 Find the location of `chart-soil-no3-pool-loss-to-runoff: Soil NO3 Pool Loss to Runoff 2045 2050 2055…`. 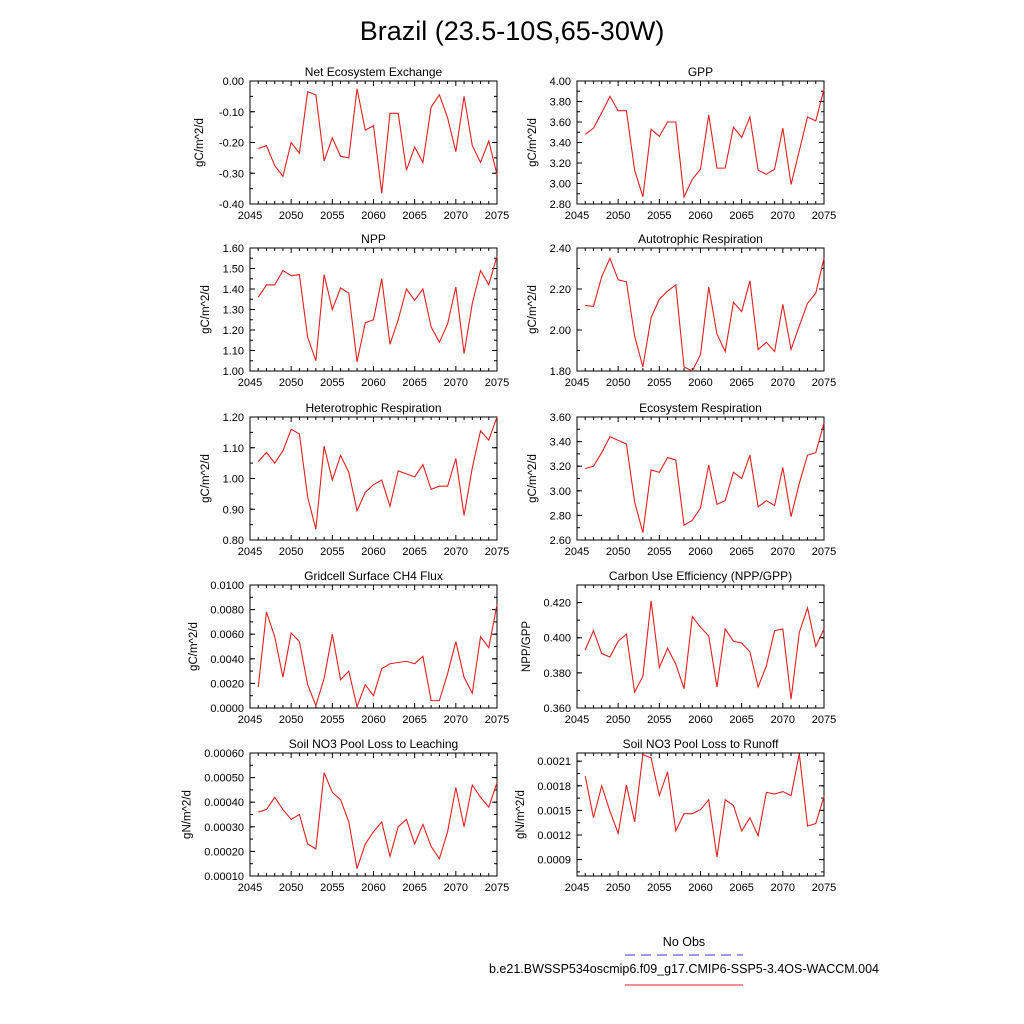

chart-soil-no3-pool-loss-to-runoff: Soil NO3 Pool Loss to Runoff 2045 2050 2055… is located at coordinates (675, 815).